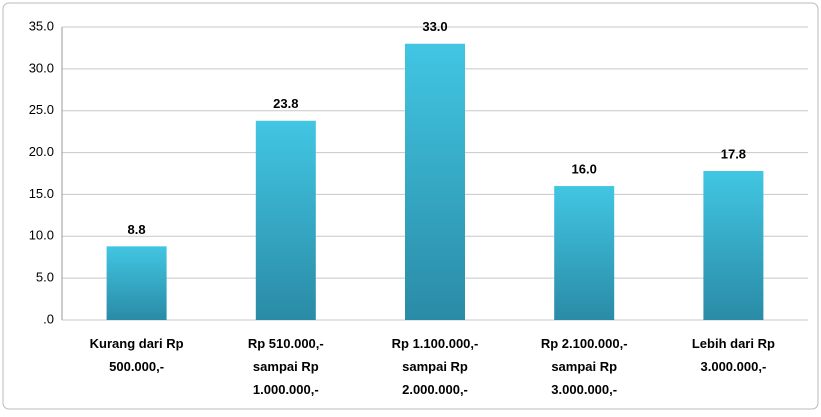 Image resolution: width=821 pixels, height=417 pixels. Describe the element at coordinates (48, 318) in the screenshot. I see `y-tick-label: .0` at that location.